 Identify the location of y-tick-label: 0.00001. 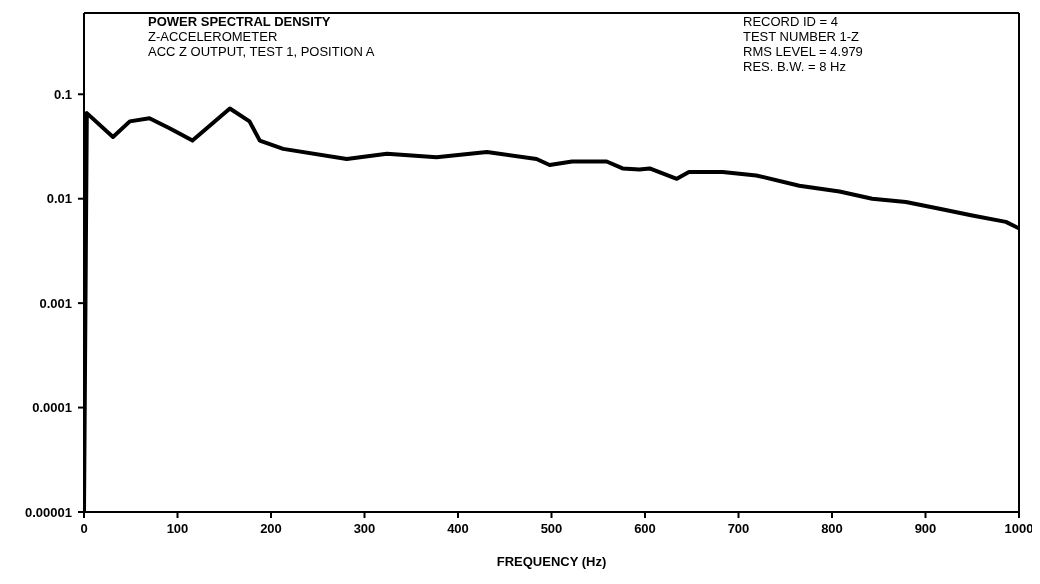
(48, 512).